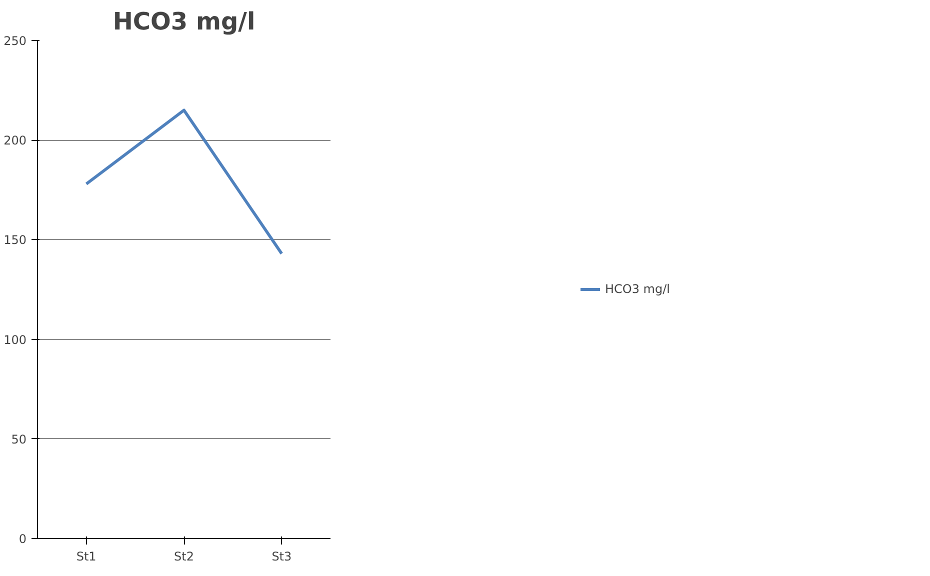 The height and width of the screenshot is (576, 930). I want to click on y-tick-label: 100, so click(15, 339).